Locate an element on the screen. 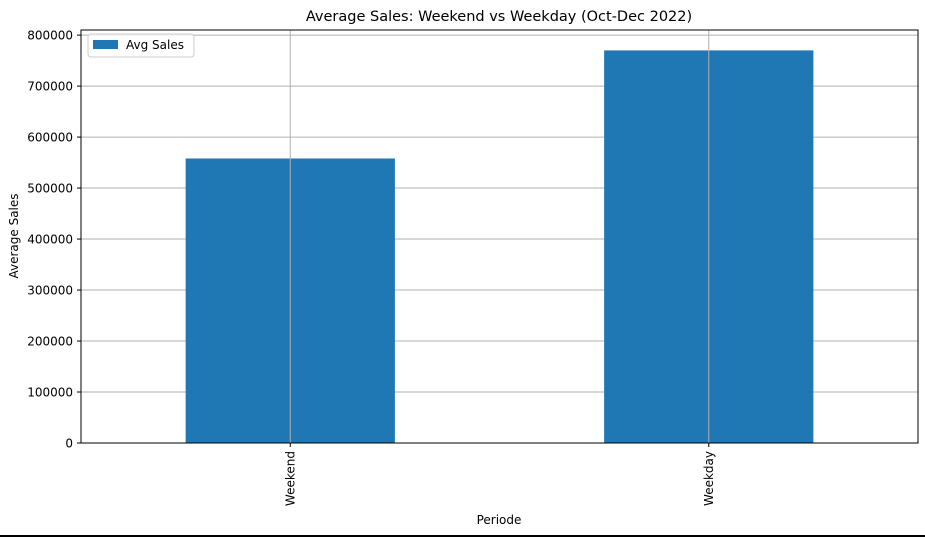 The height and width of the screenshot is (541, 925). legend-box is located at coordinates (141, 45).